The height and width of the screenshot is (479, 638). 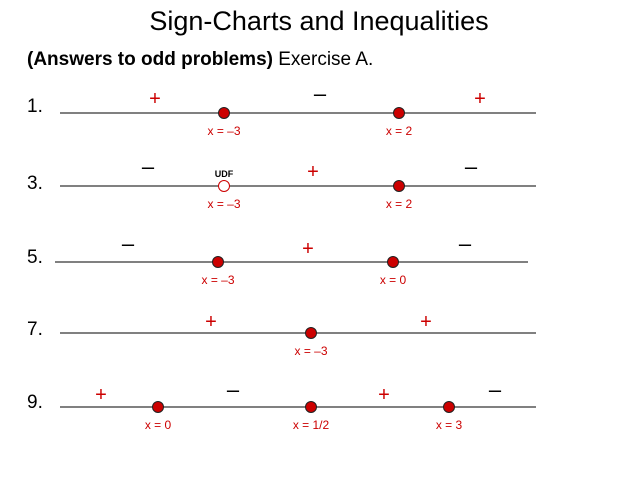 I want to click on subtitle: (Answers to odd problems) Exercise A., so click(x=200, y=60).